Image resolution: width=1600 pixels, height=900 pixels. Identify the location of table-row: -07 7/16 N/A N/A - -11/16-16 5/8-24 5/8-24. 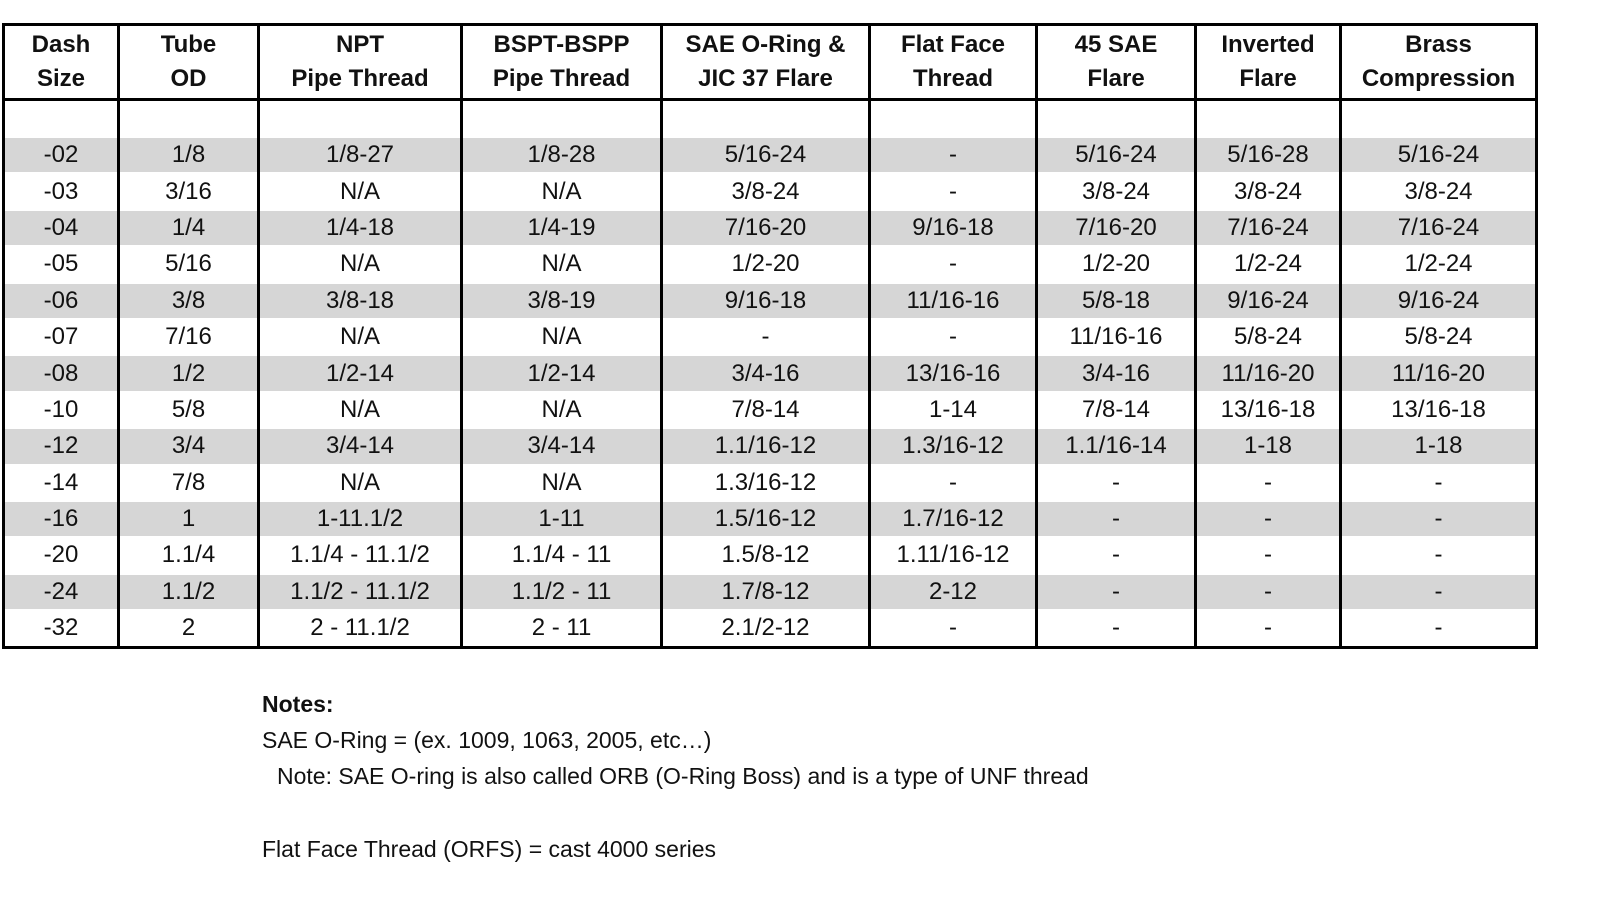
(770, 337).